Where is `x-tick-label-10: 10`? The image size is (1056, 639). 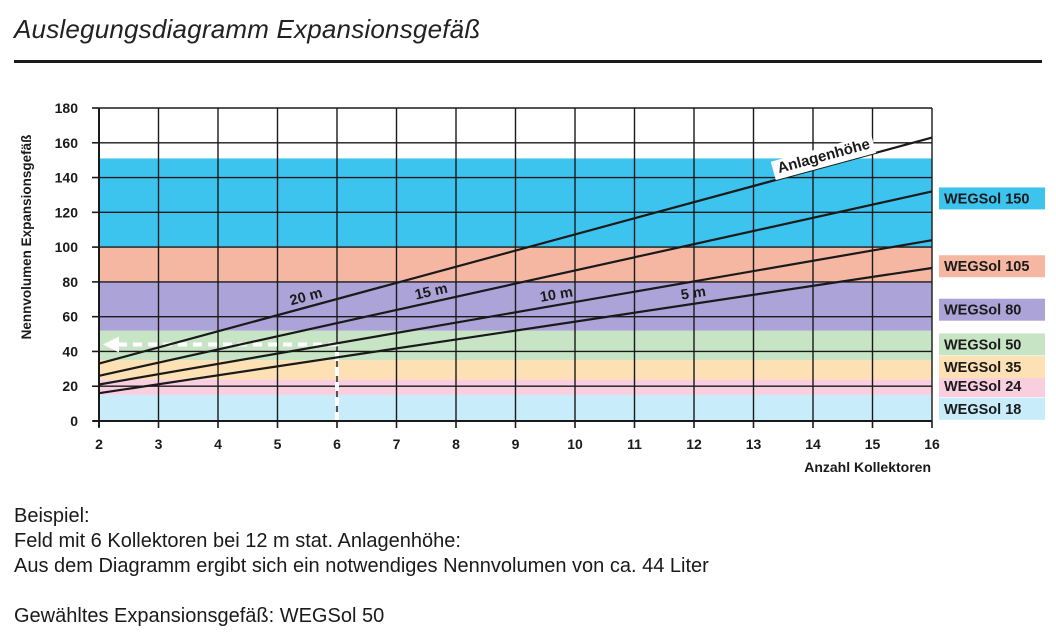
x-tick-label-10: 10 is located at coordinates (575, 444).